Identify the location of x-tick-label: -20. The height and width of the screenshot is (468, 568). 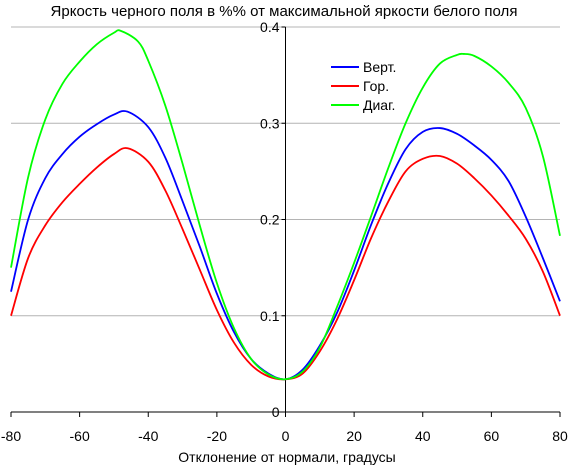
(217, 436).